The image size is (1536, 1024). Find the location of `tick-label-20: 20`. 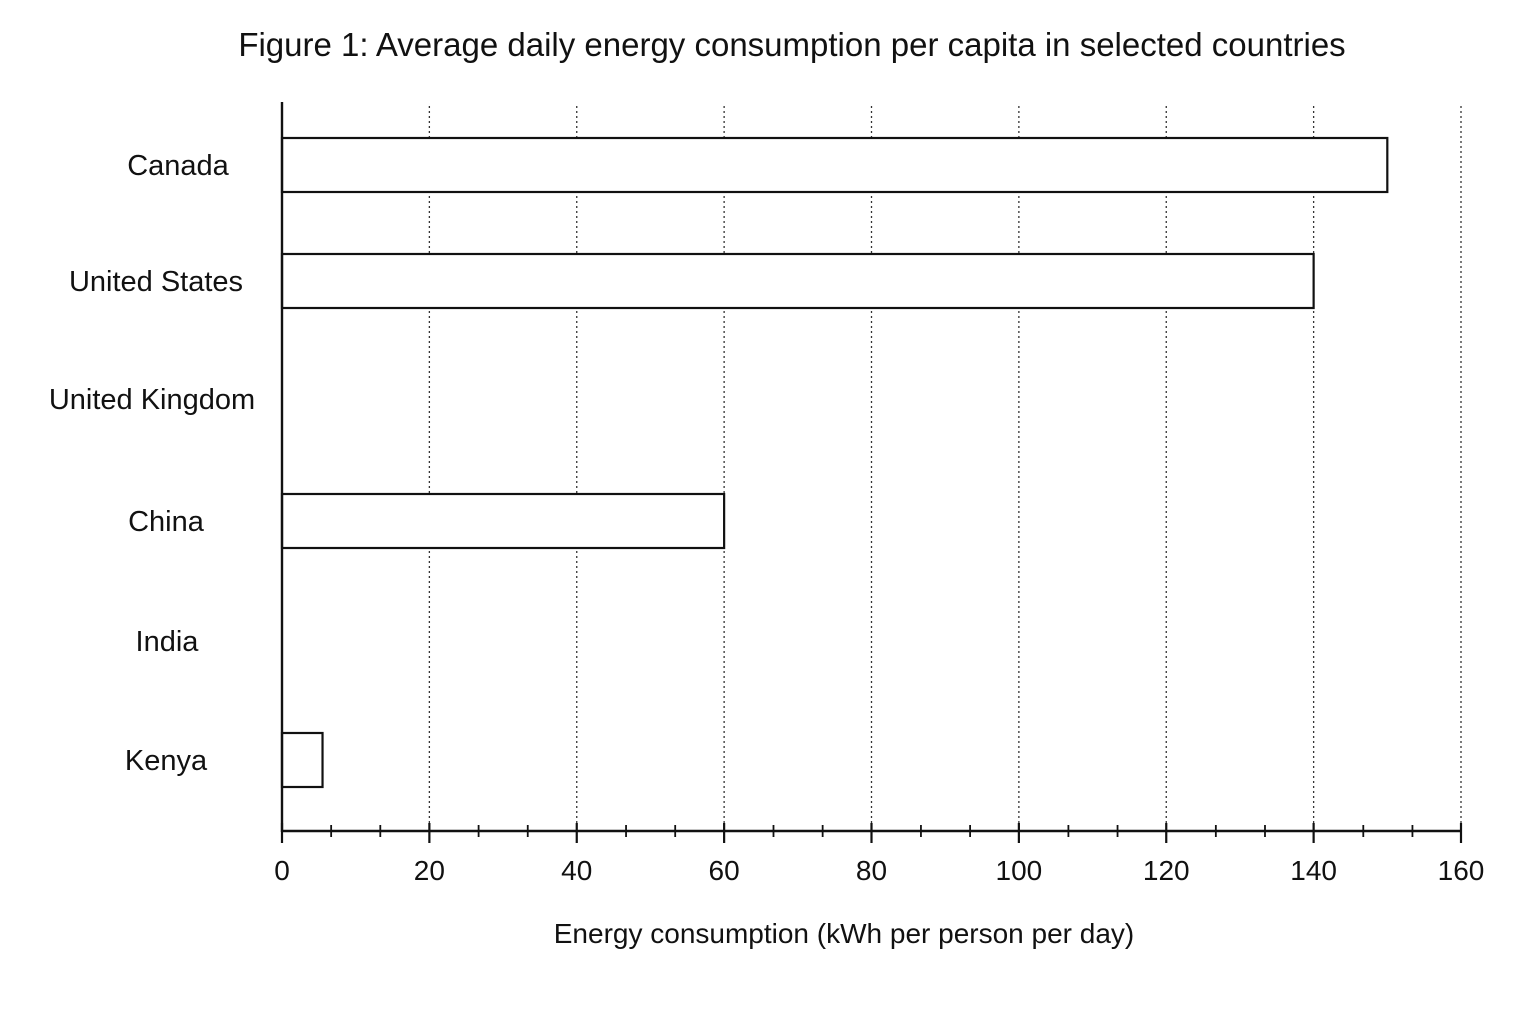

tick-label-20: 20 is located at coordinates (429, 870).